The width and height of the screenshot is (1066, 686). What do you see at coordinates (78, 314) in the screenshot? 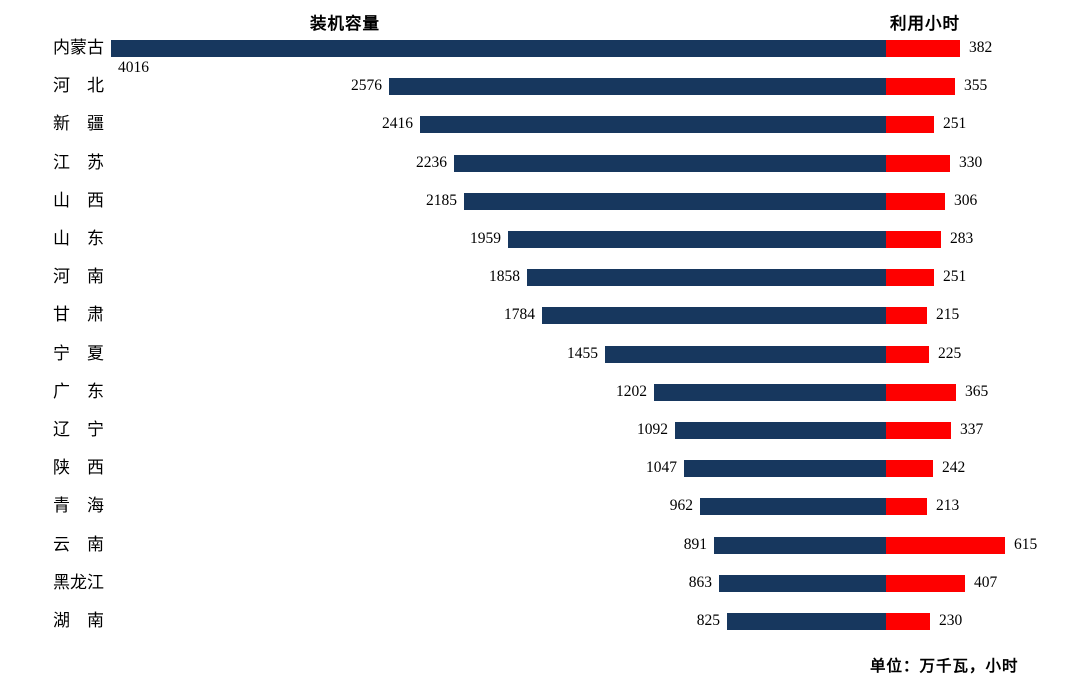
I see `category-label: 甘 肃` at bounding box center [78, 314].